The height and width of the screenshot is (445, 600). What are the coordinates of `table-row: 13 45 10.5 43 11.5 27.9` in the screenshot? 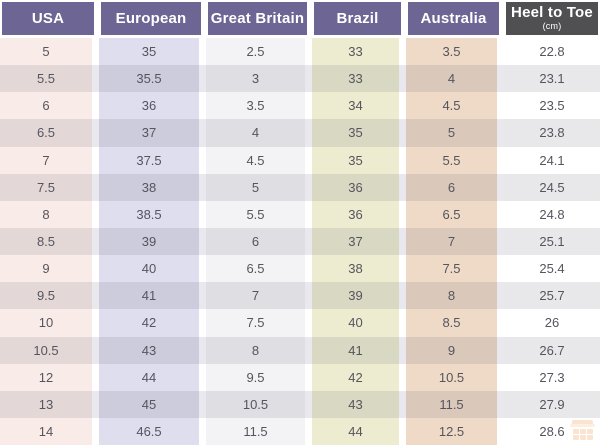 It's located at (300, 404).